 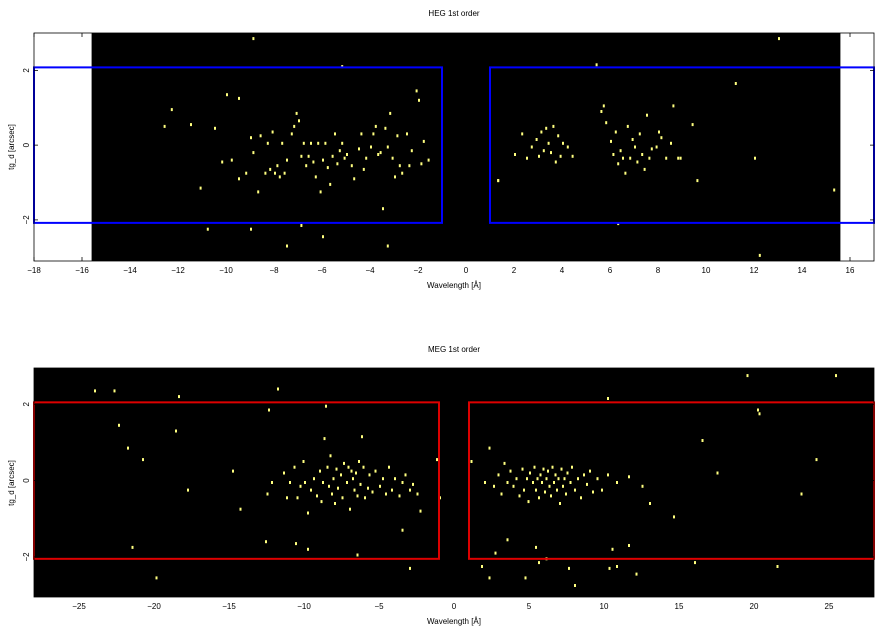 What do you see at coordinates (418, 270) in the screenshot?
I see `heg-x-tick-label: −2` at bounding box center [418, 270].